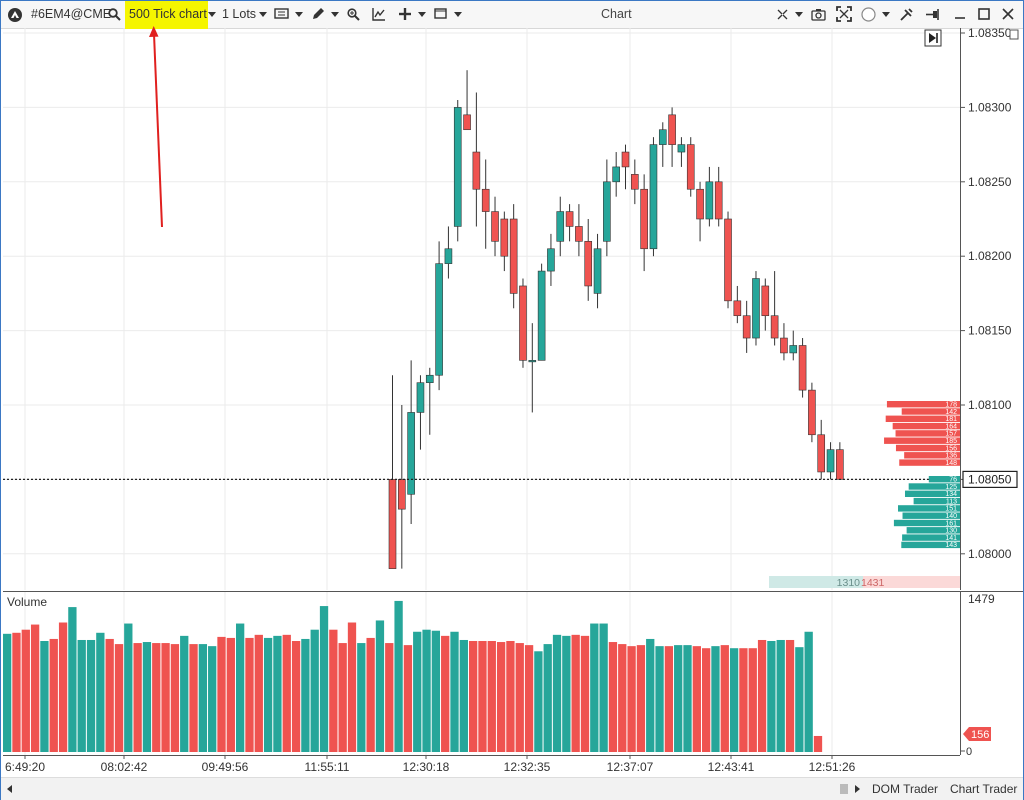 The width and height of the screenshot is (1024, 800). What do you see at coordinates (422, 14) in the screenshot?
I see `crosshair-dropdown-icon` at bounding box center [422, 14].